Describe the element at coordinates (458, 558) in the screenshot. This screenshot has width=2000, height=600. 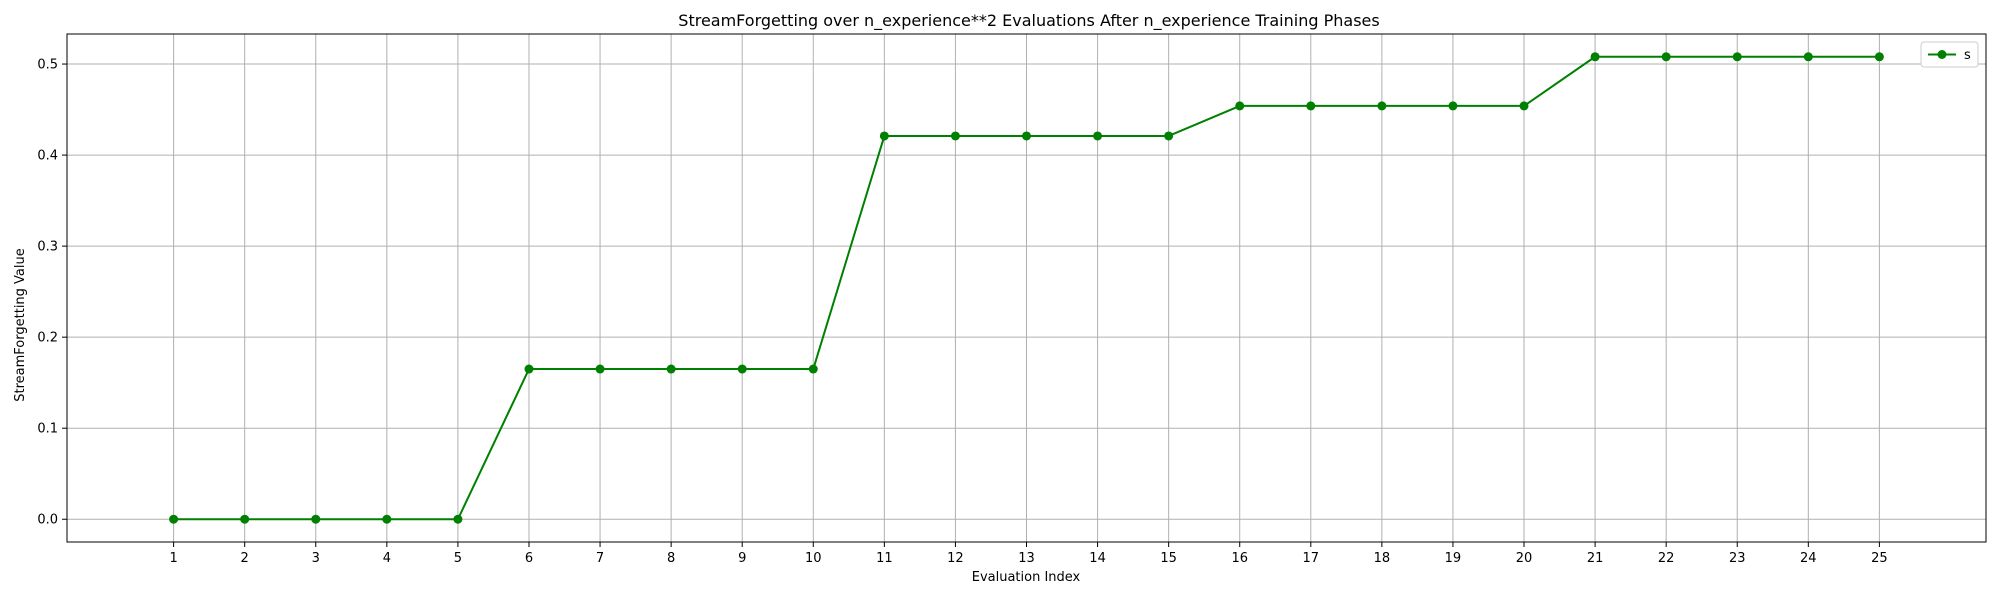
I see `x-tick-label: 5` at that location.